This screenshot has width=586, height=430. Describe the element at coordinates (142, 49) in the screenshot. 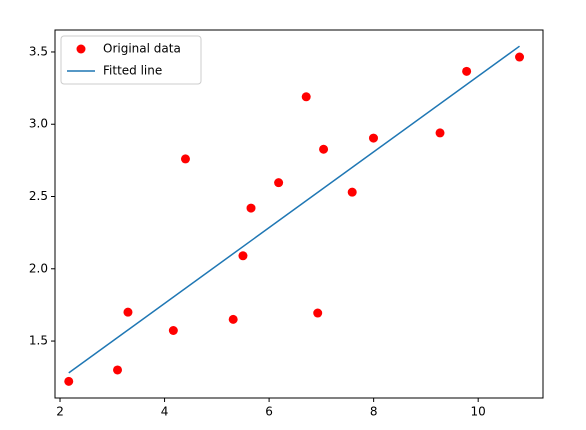

I see `legend-label: Original data` at that location.